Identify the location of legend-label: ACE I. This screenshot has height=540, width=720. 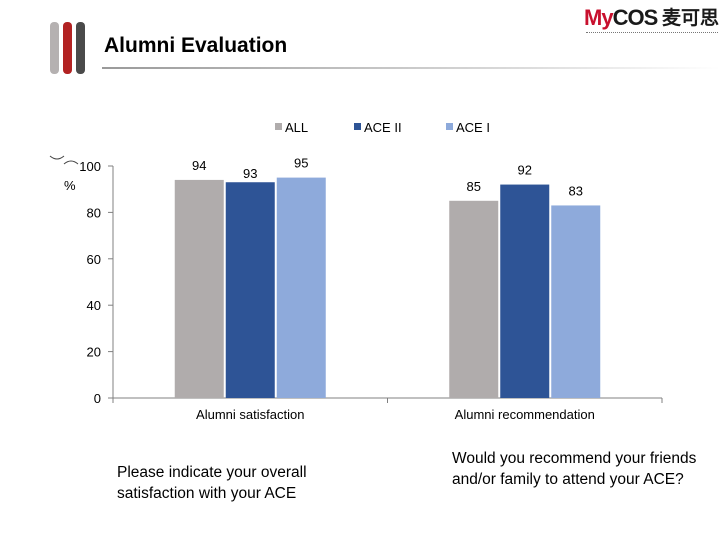
(473, 127).